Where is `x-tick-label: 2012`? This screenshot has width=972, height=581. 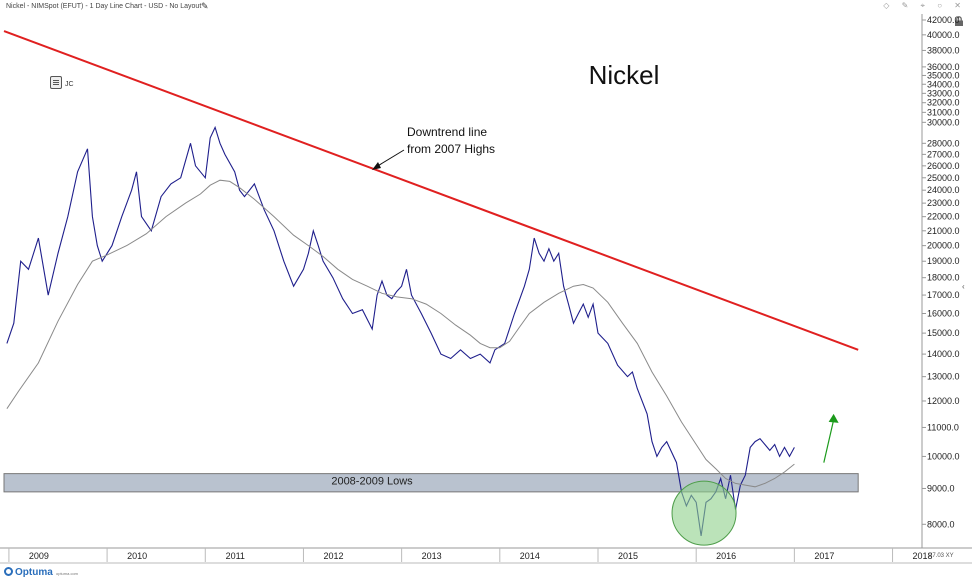 x-tick-label: 2012 is located at coordinates (333, 556).